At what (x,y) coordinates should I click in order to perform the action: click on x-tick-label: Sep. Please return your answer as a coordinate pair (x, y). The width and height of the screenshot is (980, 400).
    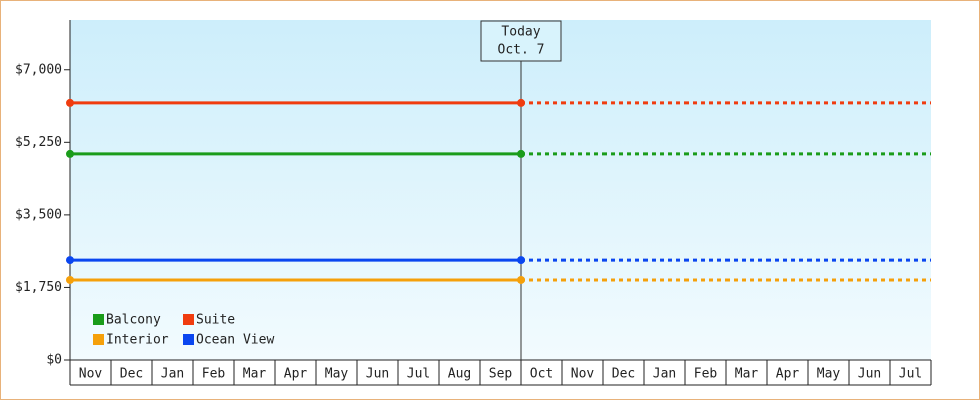
    Looking at the image, I should click on (501, 374).